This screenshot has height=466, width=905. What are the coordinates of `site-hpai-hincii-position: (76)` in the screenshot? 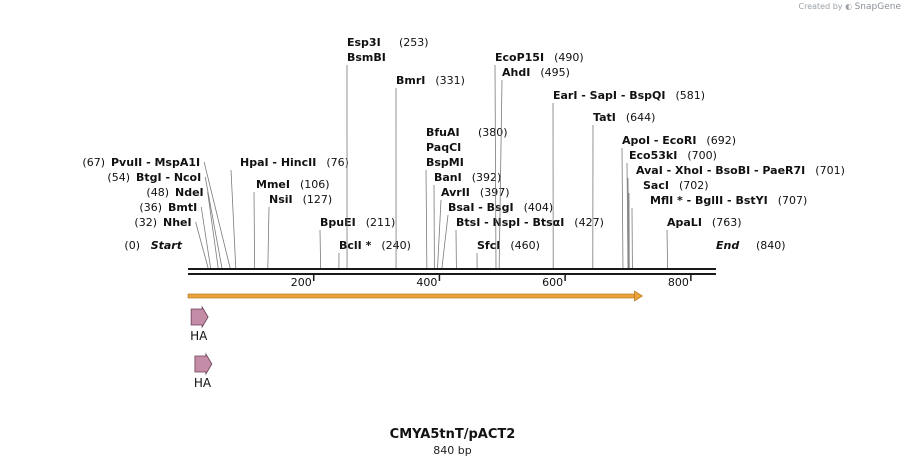 It's located at (337, 162).